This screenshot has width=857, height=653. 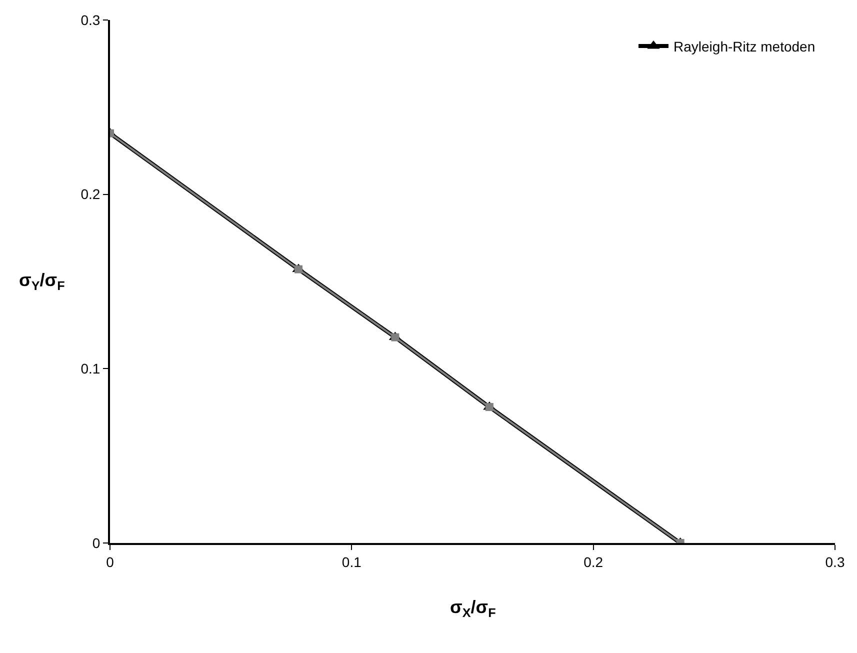 What do you see at coordinates (745, 46) in the screenshot?
I see `legend-label: Rayleigh-Ritz metoden` at bounding box center [745, 46].